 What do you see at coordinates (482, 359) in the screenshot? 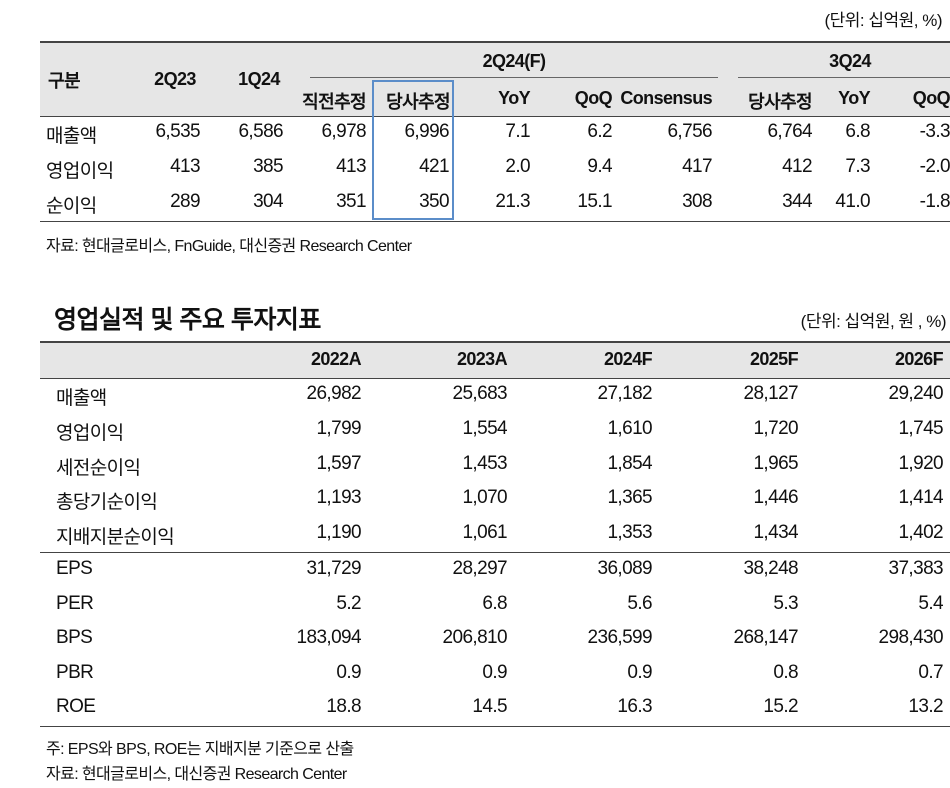
I see `table2-column-header: 2023A` at bounding box center [482, 359].